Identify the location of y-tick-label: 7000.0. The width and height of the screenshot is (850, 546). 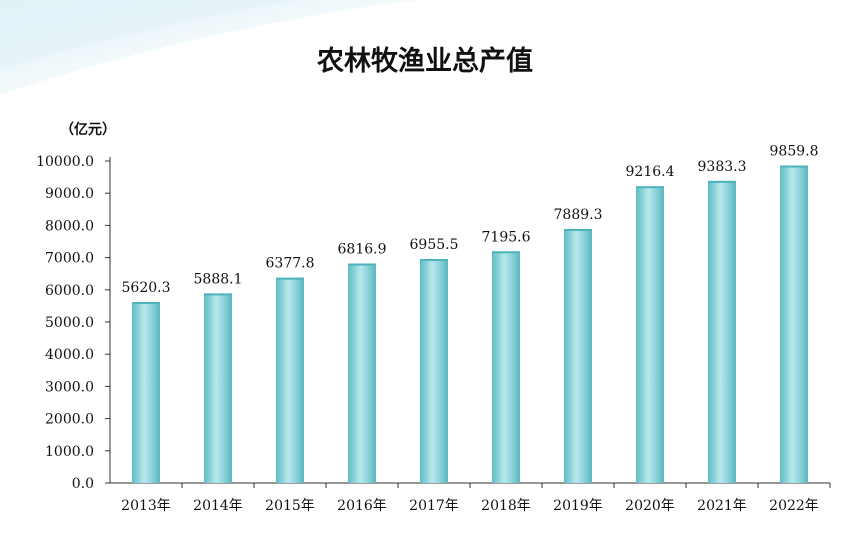
(69, 259).